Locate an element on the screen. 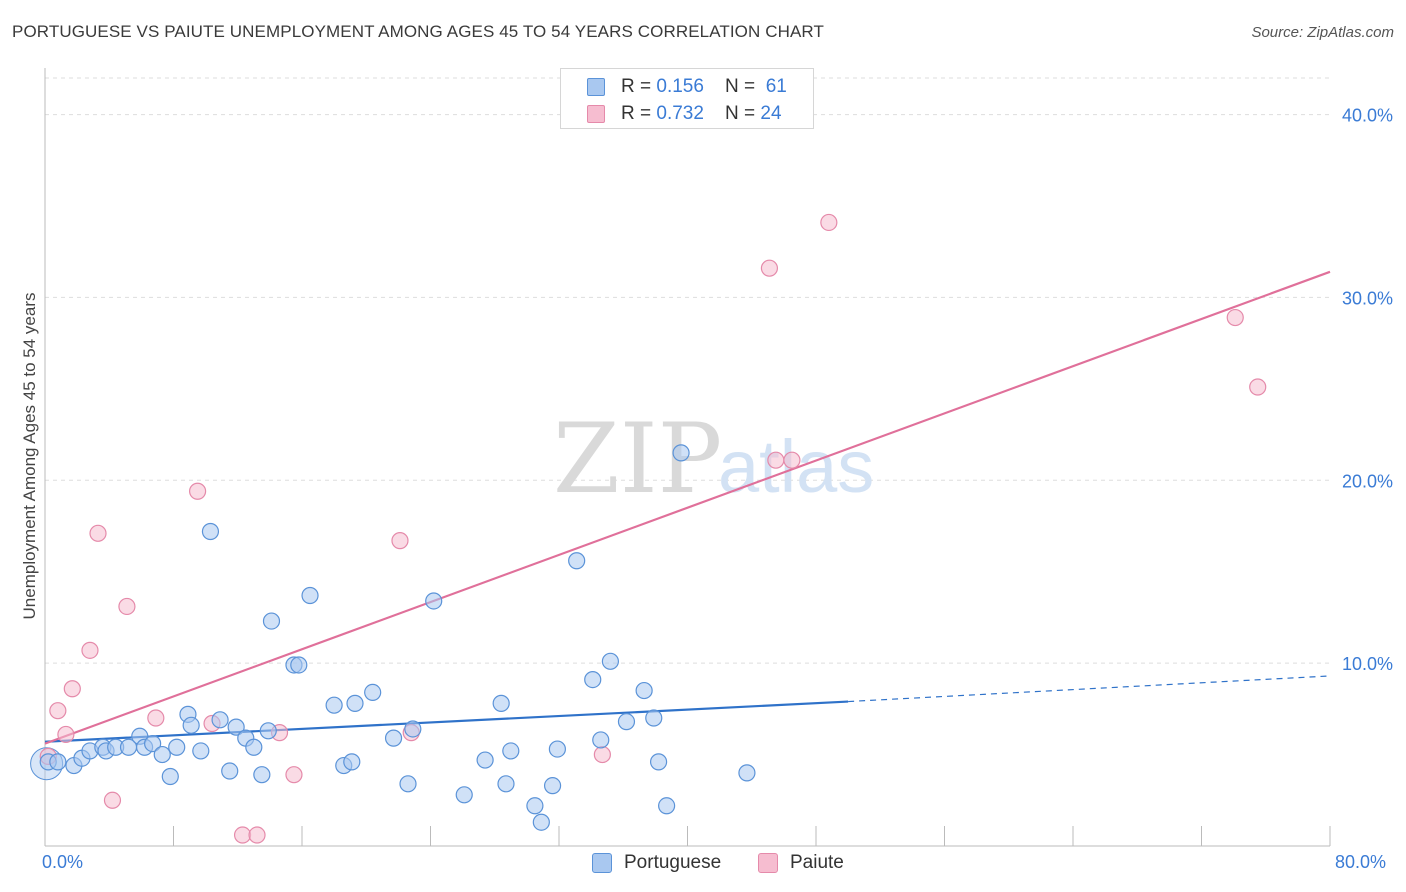 This screenshot has width=1406, height=892. portuguese-r-label: R = is located at coordinates (639, 86).